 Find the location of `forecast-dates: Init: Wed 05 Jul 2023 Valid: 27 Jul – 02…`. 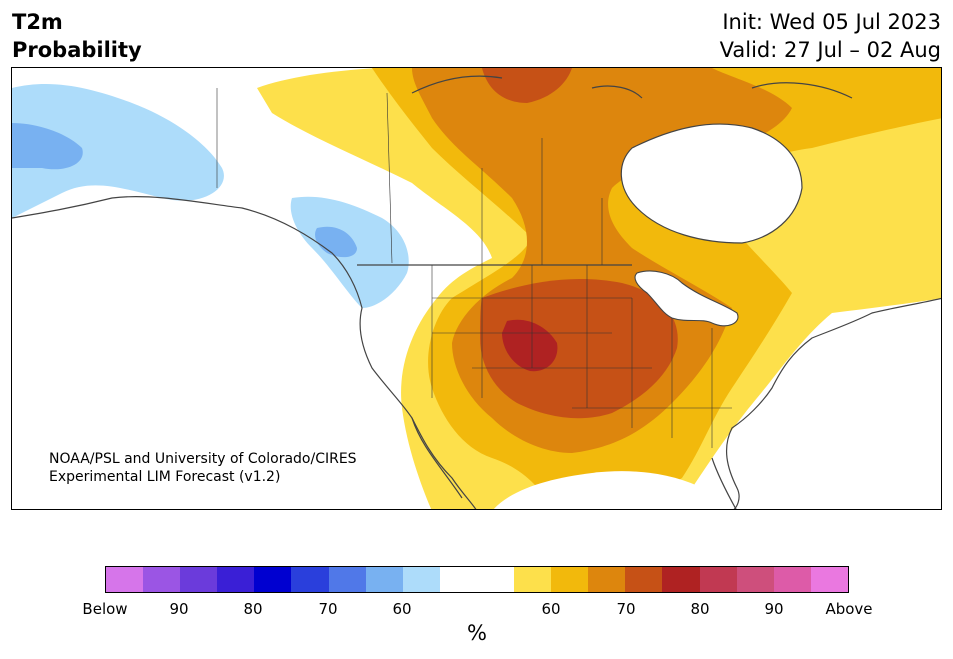

forecast-dates: Init: Wed 05 Jul 2023 Valid: 27 Jul – 02… is located at coordinates (830, 36).